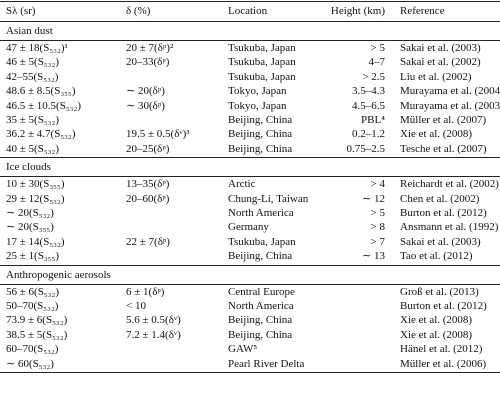  Describe the element at coordinates (148, 62) in the screenshot. I see `table-cell: 20–33(δᵖ)` at that location.